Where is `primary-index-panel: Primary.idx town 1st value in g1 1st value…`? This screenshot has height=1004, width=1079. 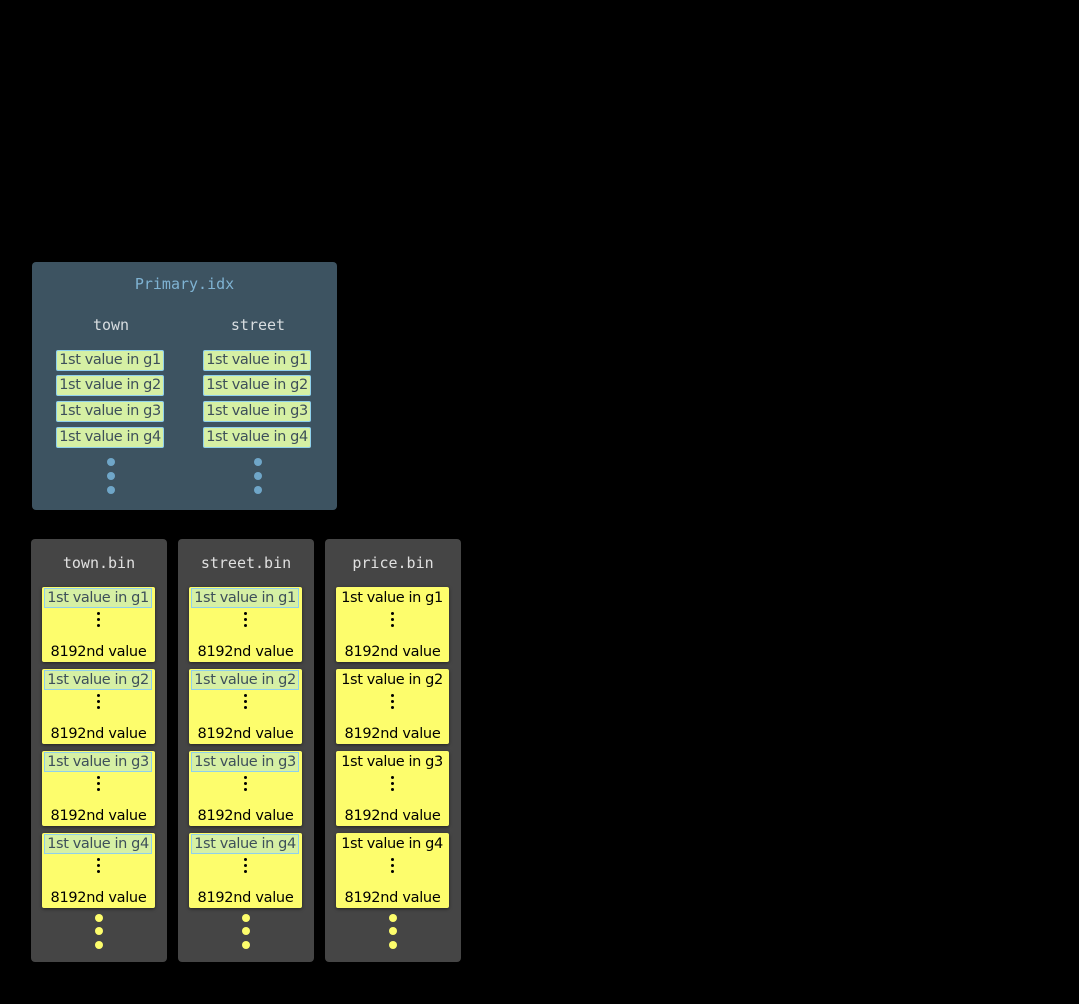
primary-index-panel: Primary.idx town 1st value in g1 1st value… is located at coordinates (184, 386).